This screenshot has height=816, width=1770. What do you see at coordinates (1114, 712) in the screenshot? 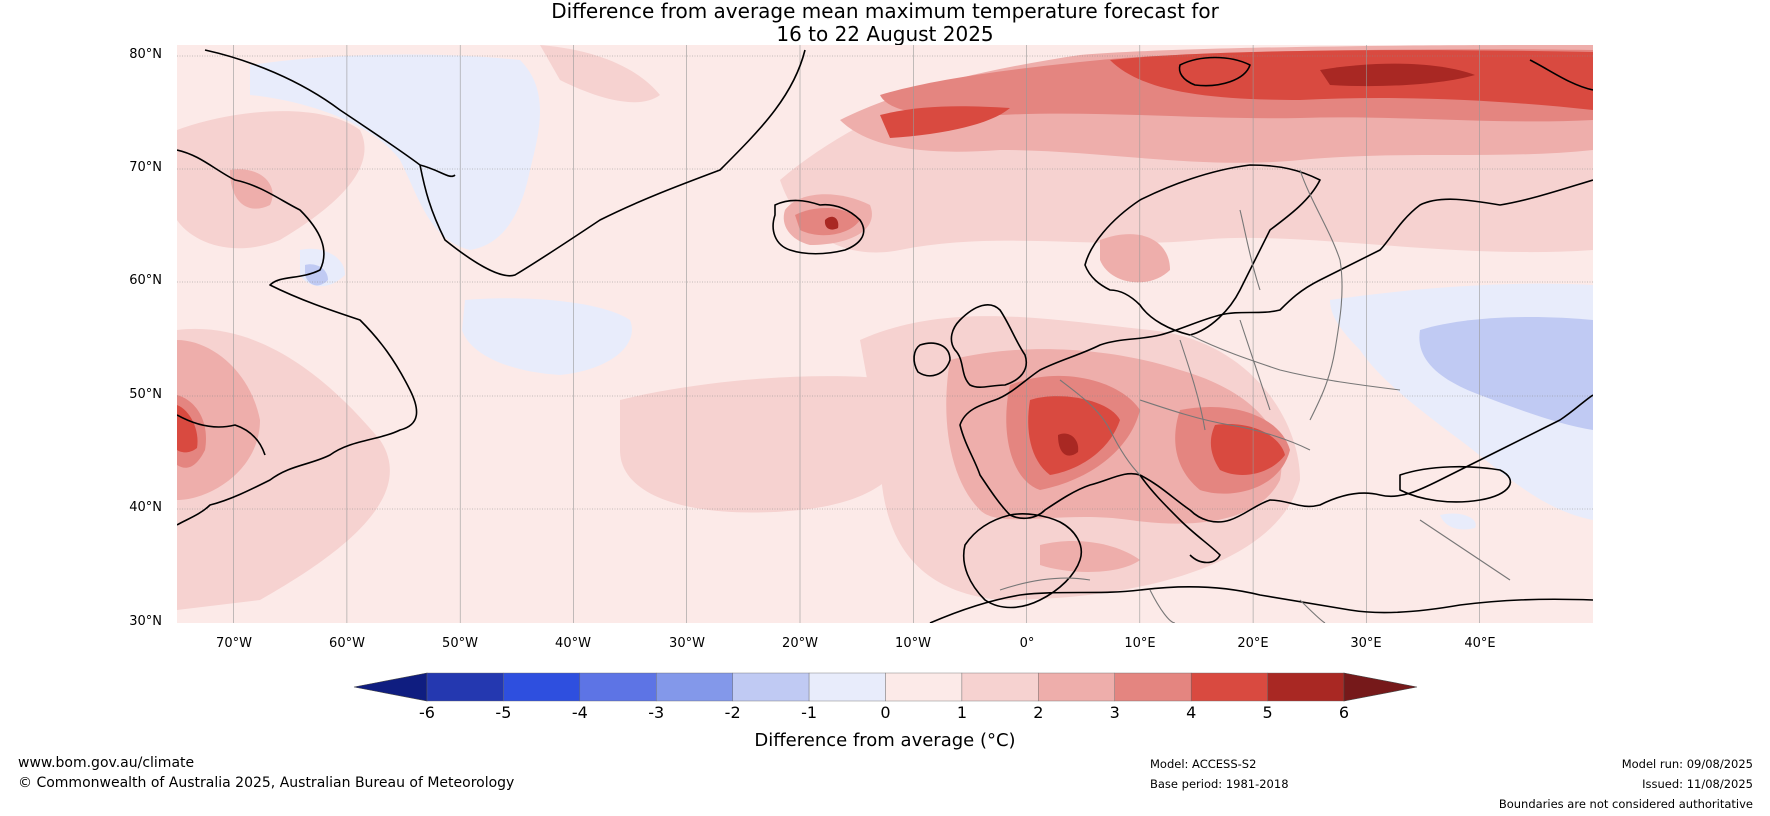
I see `colorbar-tick-label: 3` at bounding box center [1114, 712].